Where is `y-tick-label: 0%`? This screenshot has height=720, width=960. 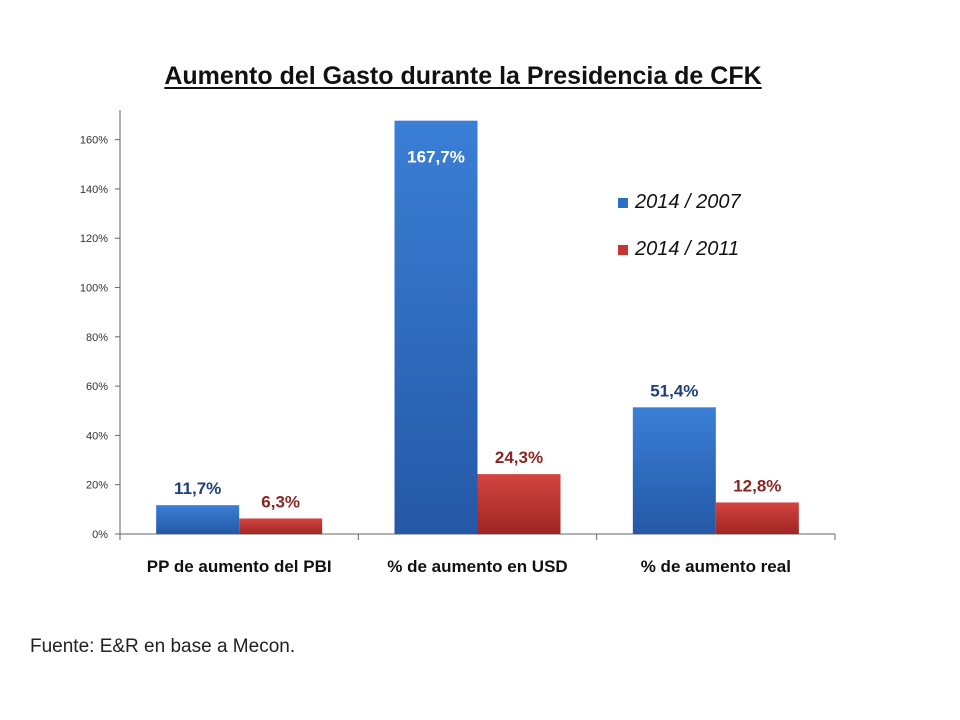
y-tick-label: 0% is located at coordinates (100, 535).